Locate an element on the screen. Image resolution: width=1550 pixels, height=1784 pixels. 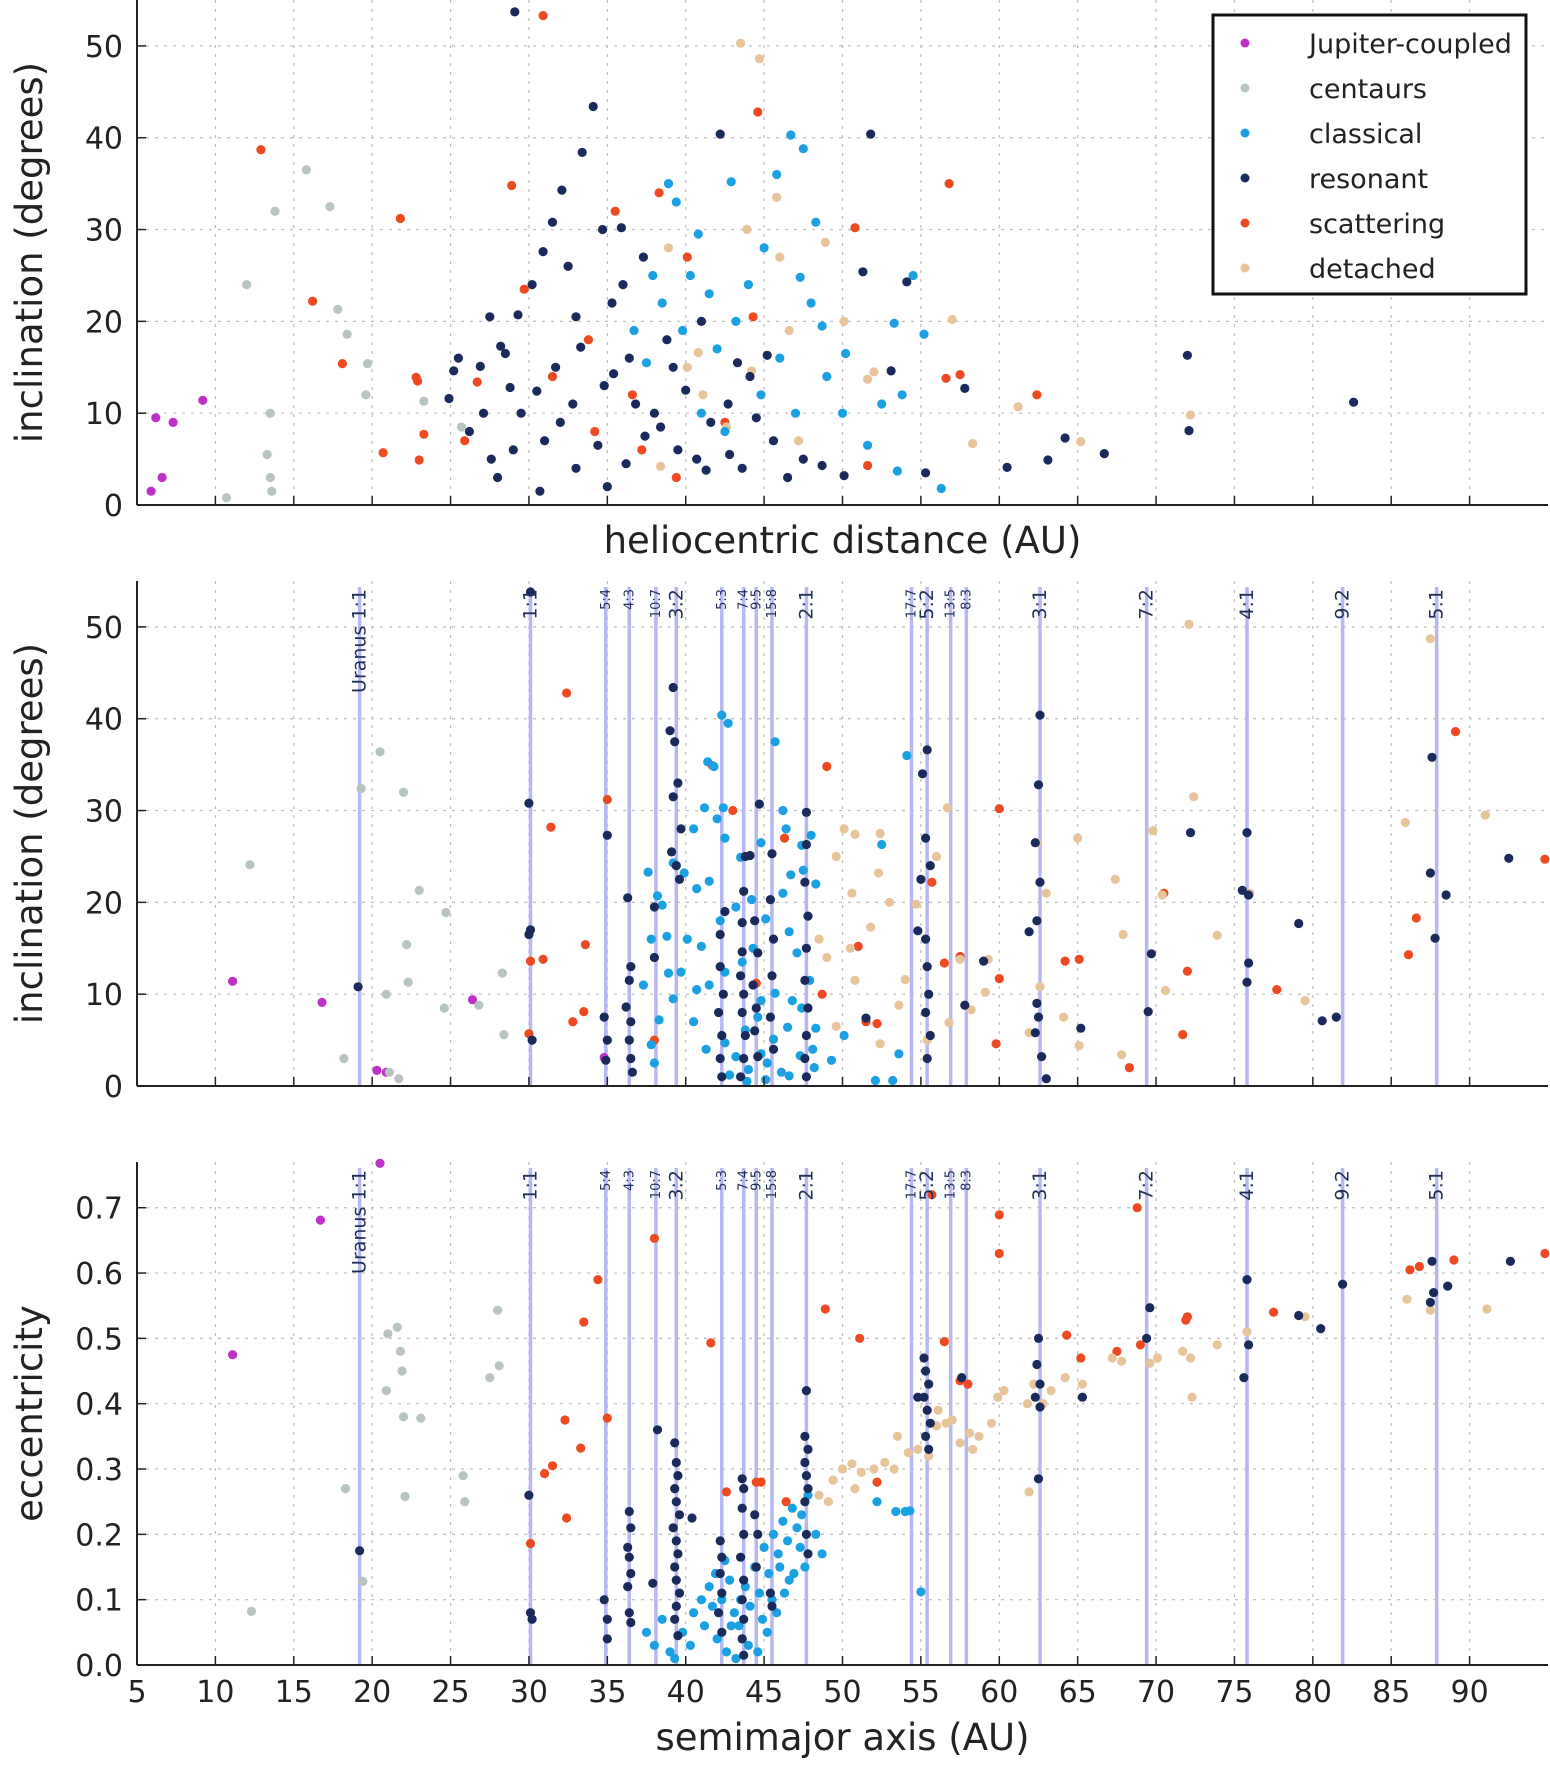
resonance-label: 2:1 is located at coordinates (806, 604).